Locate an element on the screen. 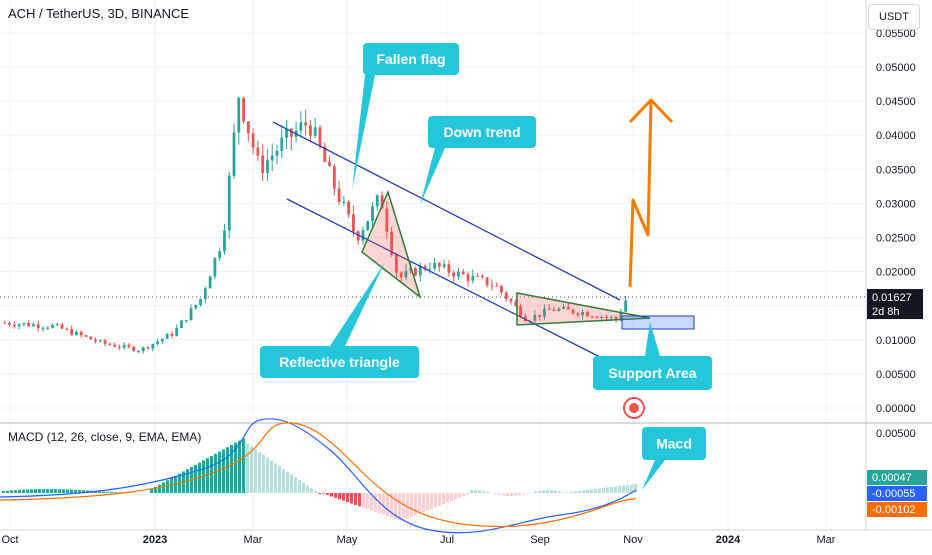 Image resolution: width=932 pixels, height=555 pixels. macd-callout-tail is located at coordinates (653, 475).